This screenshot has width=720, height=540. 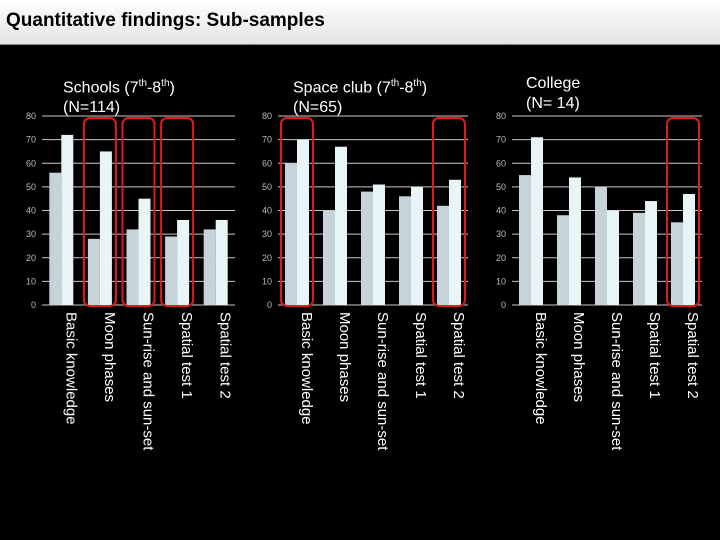 What do you see at coordinates (119, 97) in the screenshot?
I see `panel-title-schools: Schools (7th-8th) (N=114)` at bounding box center [119, 97].